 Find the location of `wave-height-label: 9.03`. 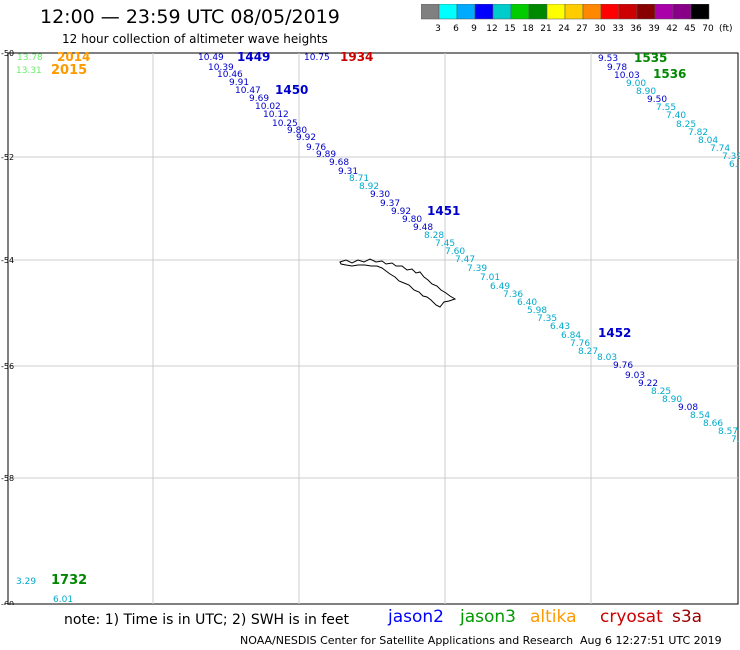

wave-height-label: 9.03 is located at coordinates (635, 376).